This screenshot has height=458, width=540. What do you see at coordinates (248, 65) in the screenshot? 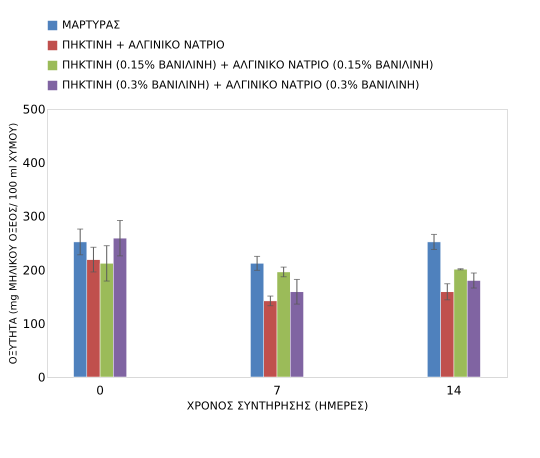
I see `legend-label: ΠΗΚΤΙΝΗ (0.15% ΒΑΝΙΛΙΝΗ) + ΑΛΓΙΝΙΚΟ ΝΑΤΡΙΟ (0.15% ΒΑΝΙΛΙΝΗ)` at bounding box center [248, 65].